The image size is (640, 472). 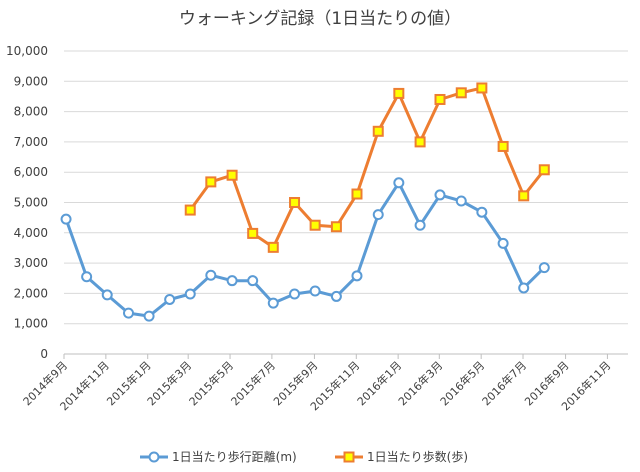 I want to click on y-tick-label: 5,000, so click(x=31, y=203).